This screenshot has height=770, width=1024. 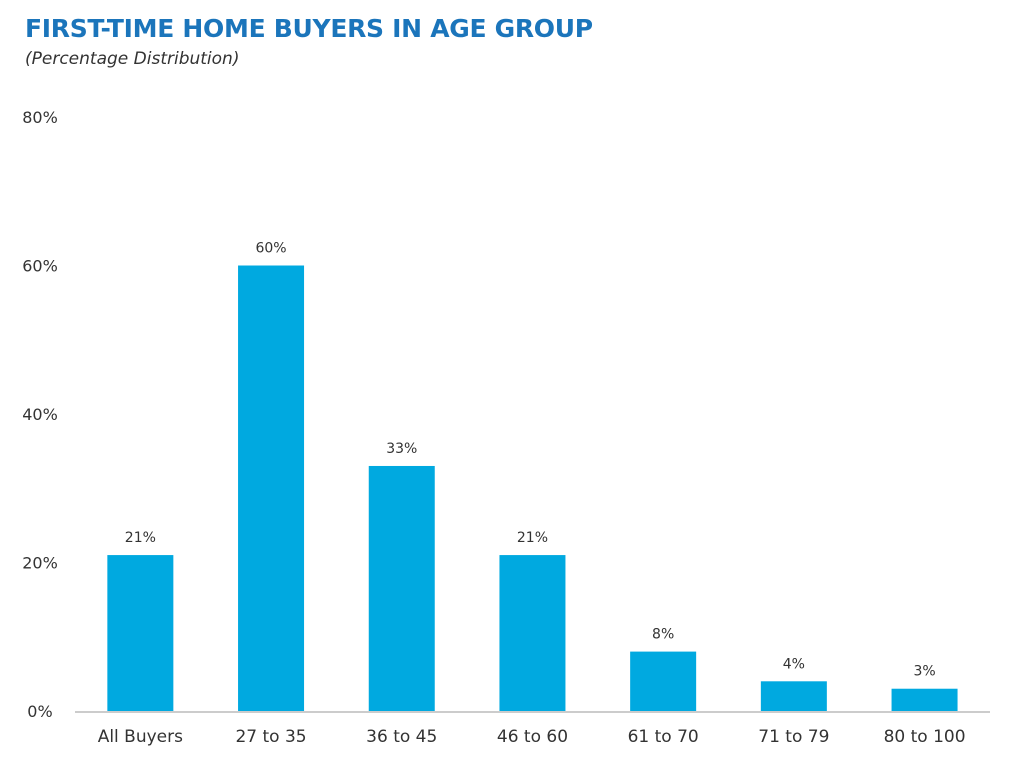 I want to click on x-tick-label: All Buyers, so click(x=140, y=737).